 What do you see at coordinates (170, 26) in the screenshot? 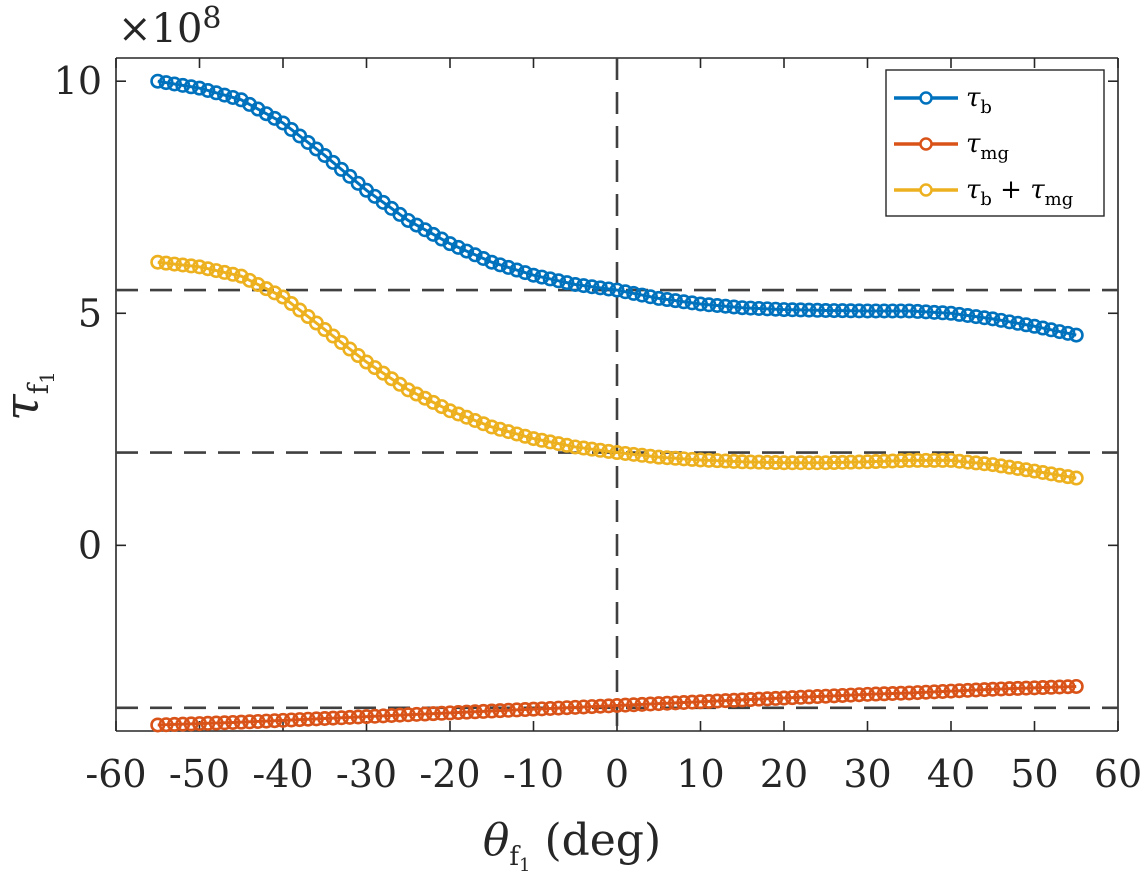
I see `y-exponent-label: ×108` at bounding box center [170, 26].